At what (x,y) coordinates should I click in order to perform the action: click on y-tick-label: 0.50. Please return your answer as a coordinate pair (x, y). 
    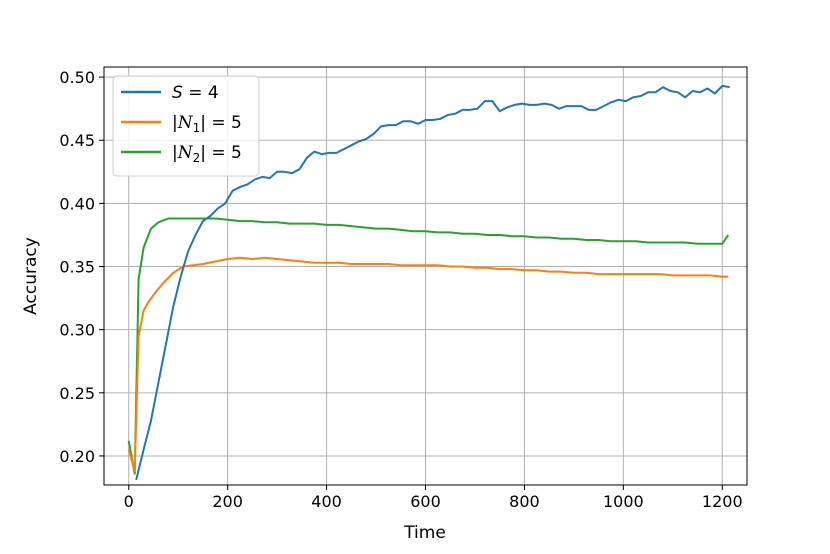
    Looking at the image, I should click on (77, 77).